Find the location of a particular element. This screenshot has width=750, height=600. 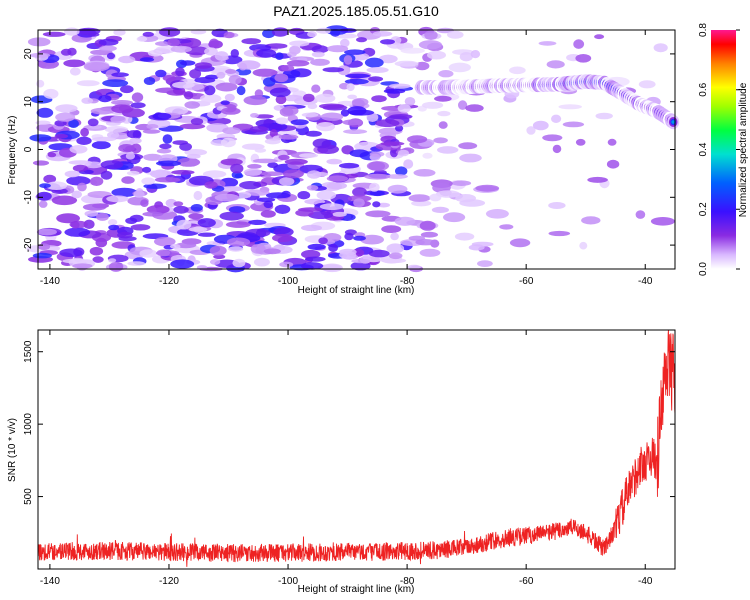

x-tick-label: -100 is located at coordinates (288, 581).